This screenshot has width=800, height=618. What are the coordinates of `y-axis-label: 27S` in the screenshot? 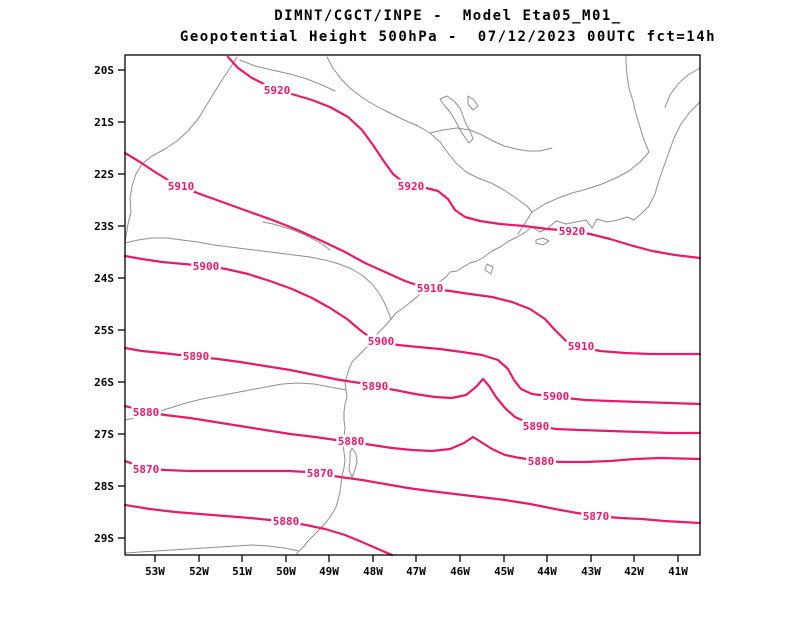 It's located at (104, 434).